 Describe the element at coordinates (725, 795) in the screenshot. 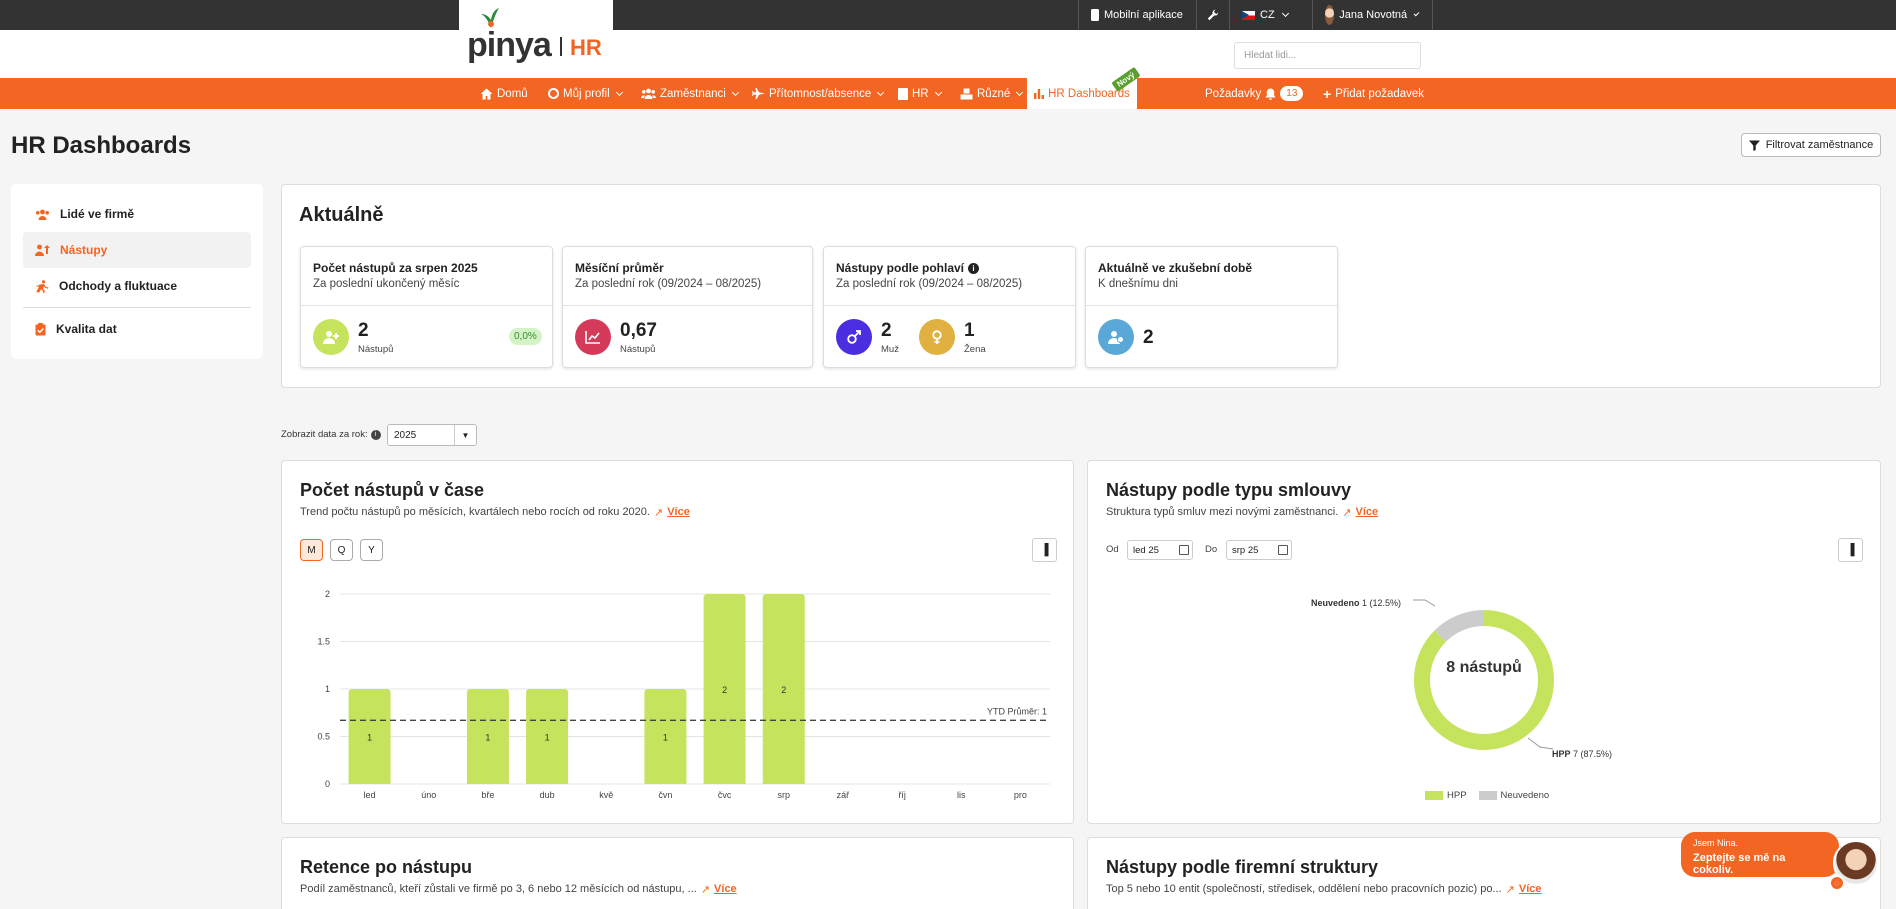

I see `x-tick-label: čvc` at that location.